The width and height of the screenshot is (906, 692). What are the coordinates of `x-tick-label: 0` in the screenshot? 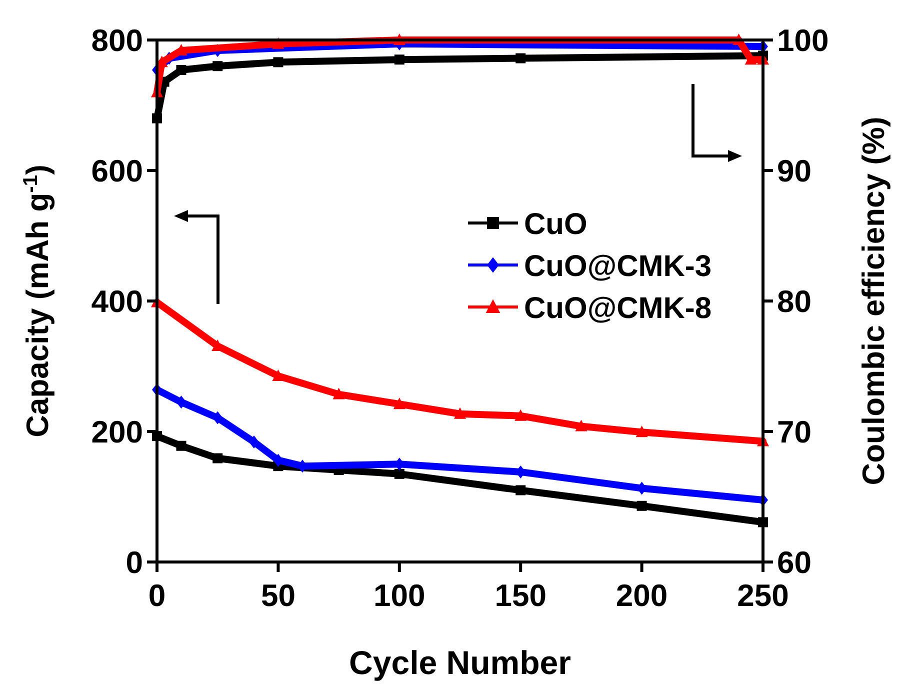 It's located at (157, 595).